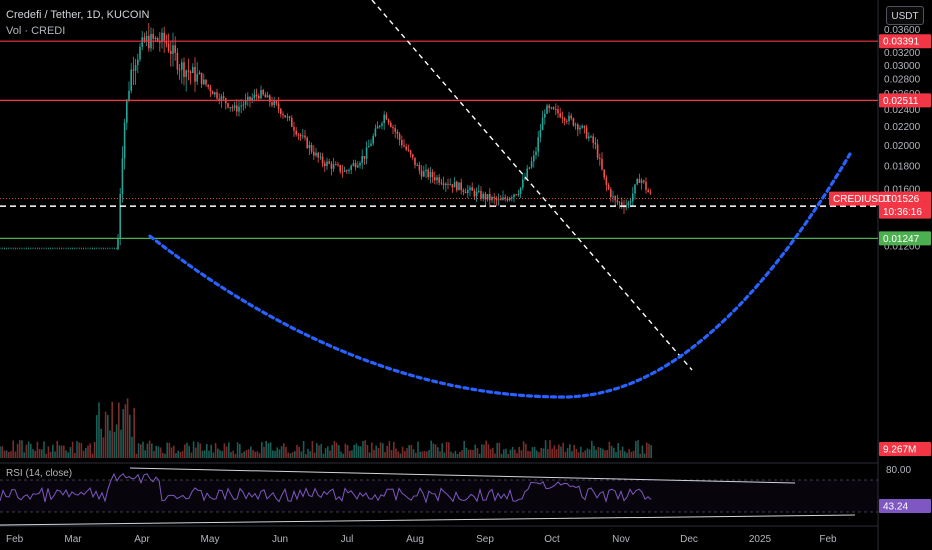  Describe the element at coordinates (39, 473) in the screenshot. I see `rsi-label: RSI (14, close)` at that location.